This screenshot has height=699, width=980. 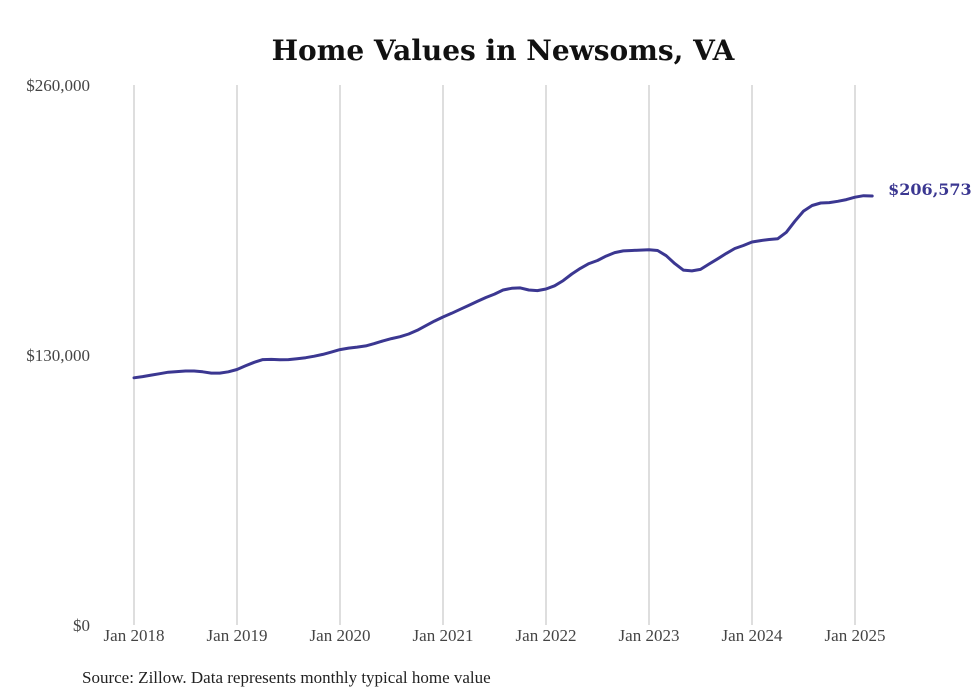 What do you see at coordinates (752, 635) in the screenshot?
I see `x-tick-label: Jan 2024` at bounding box center [752, 635].